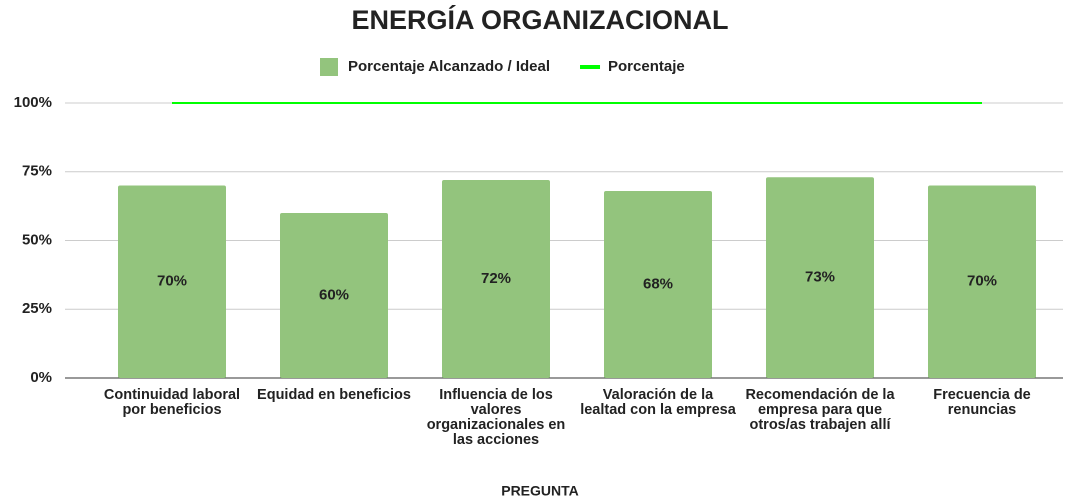 Image resolution: width=1081 pixels, height=502 pixels. I want to click on x-tick-label: Valoración de la lealtad con la empresa, so click(658, 402).